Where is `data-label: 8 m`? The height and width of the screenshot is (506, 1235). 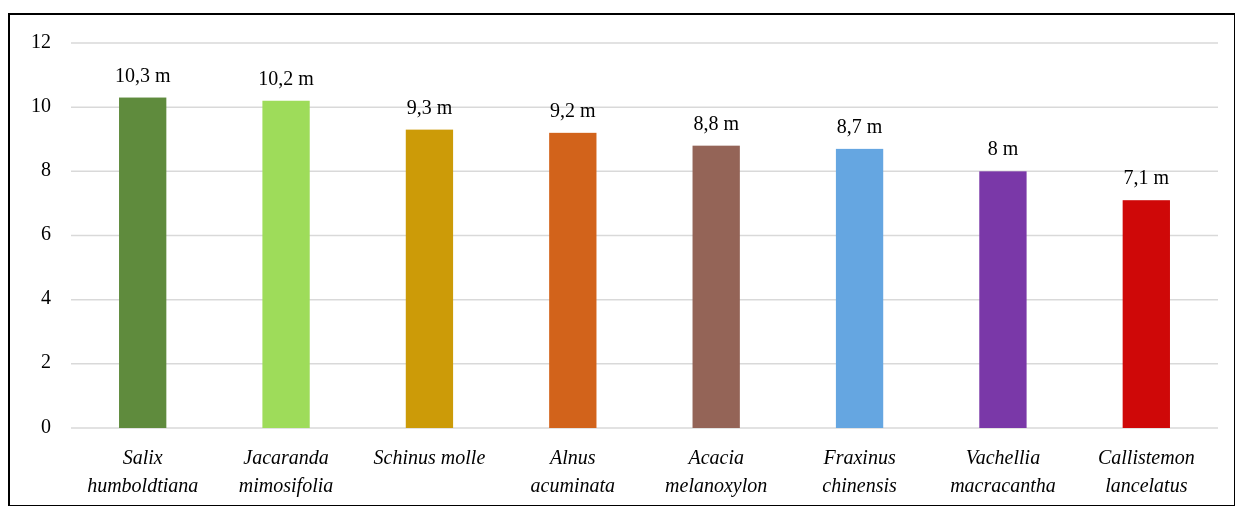 data-label: 8 m is located at coordinates (1003, 148).